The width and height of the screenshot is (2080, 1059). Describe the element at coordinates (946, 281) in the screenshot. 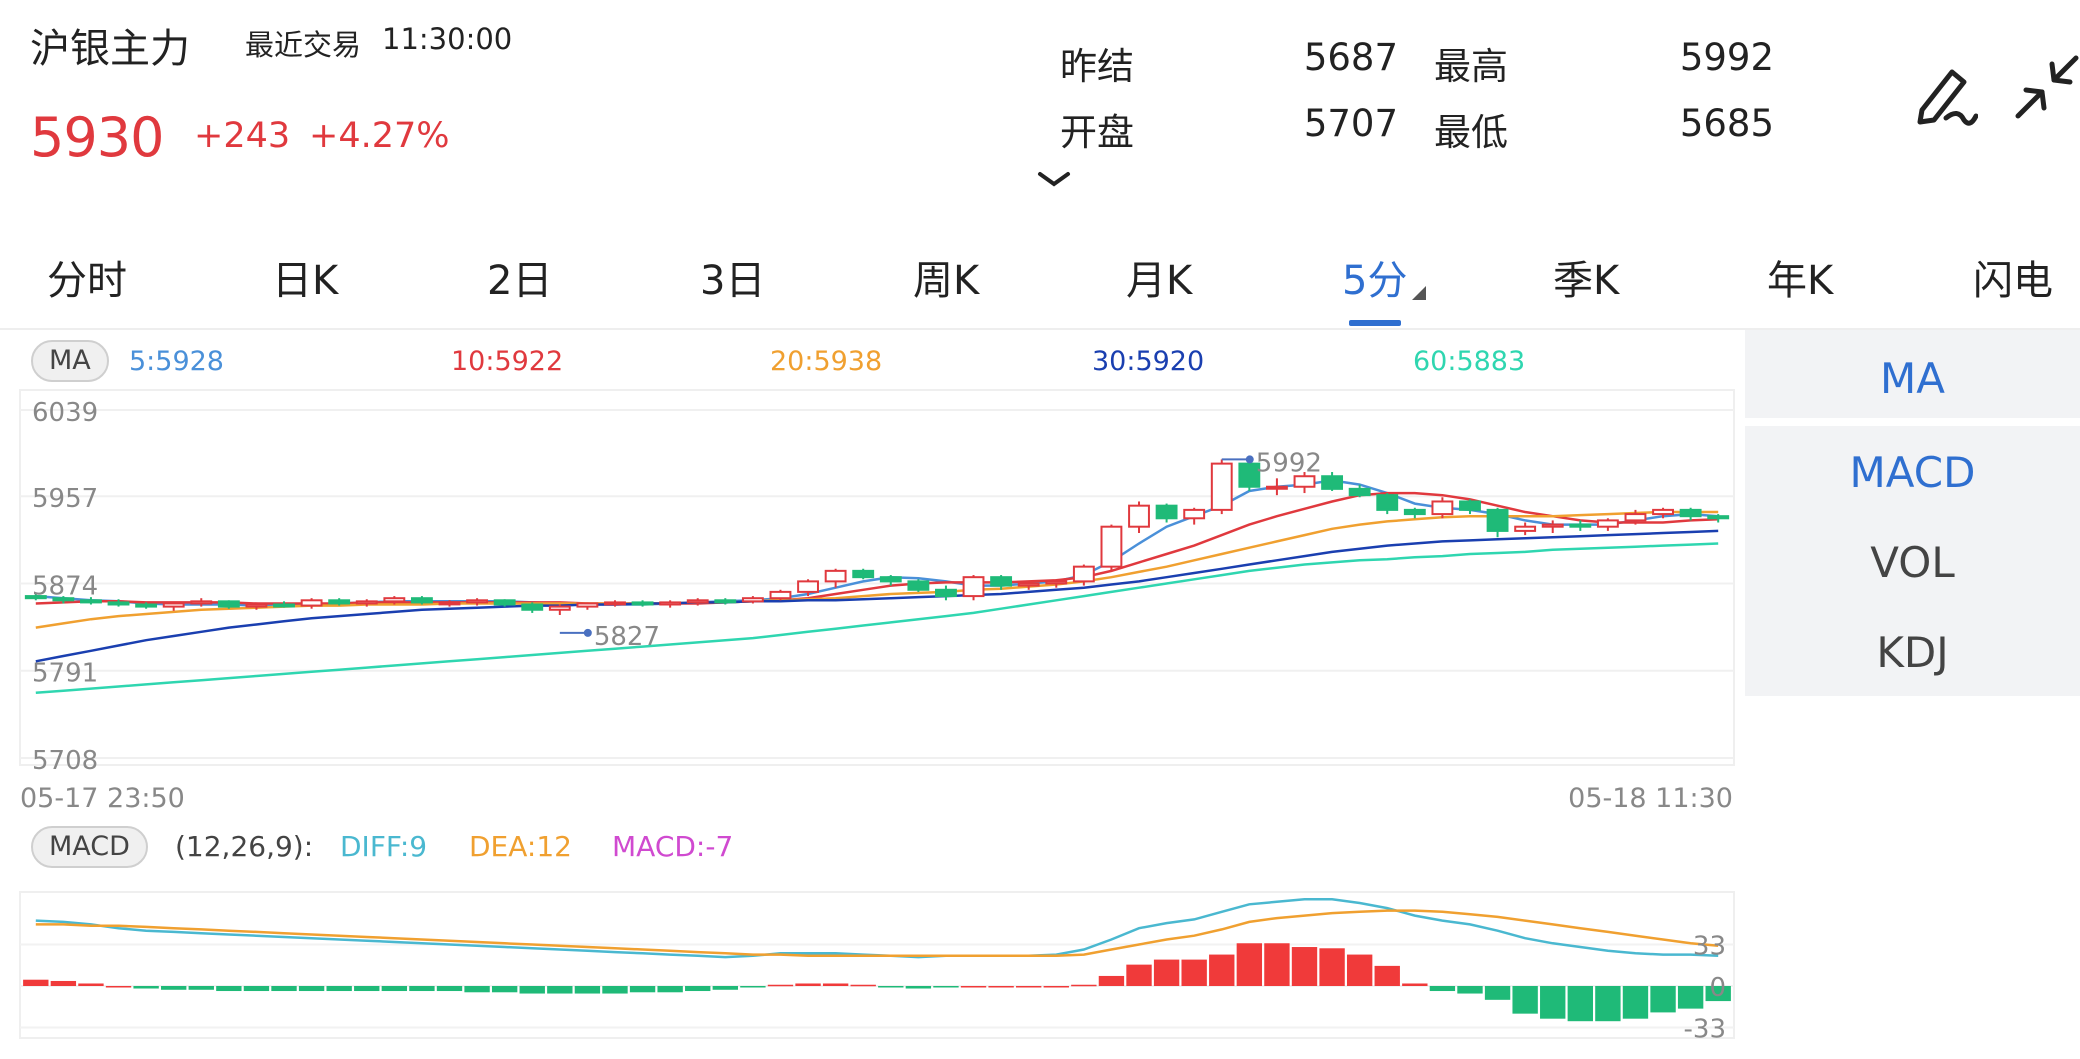

I see `tab-weekly-k: 周K` at that location.